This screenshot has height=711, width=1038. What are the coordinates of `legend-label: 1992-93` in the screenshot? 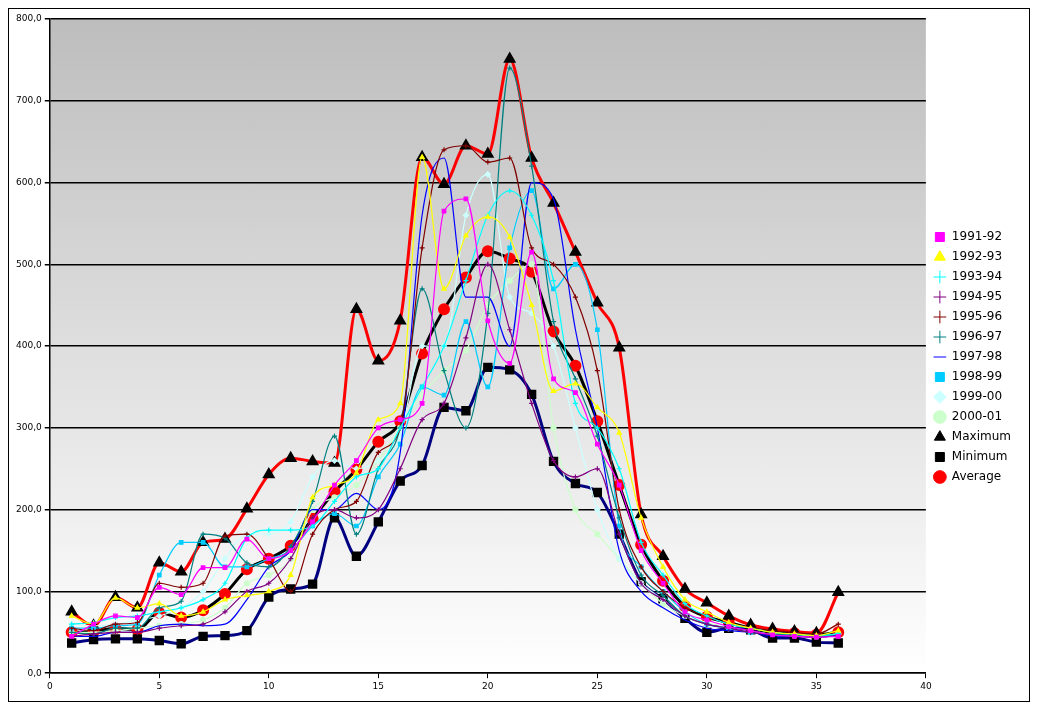 It's located at (977, 256).